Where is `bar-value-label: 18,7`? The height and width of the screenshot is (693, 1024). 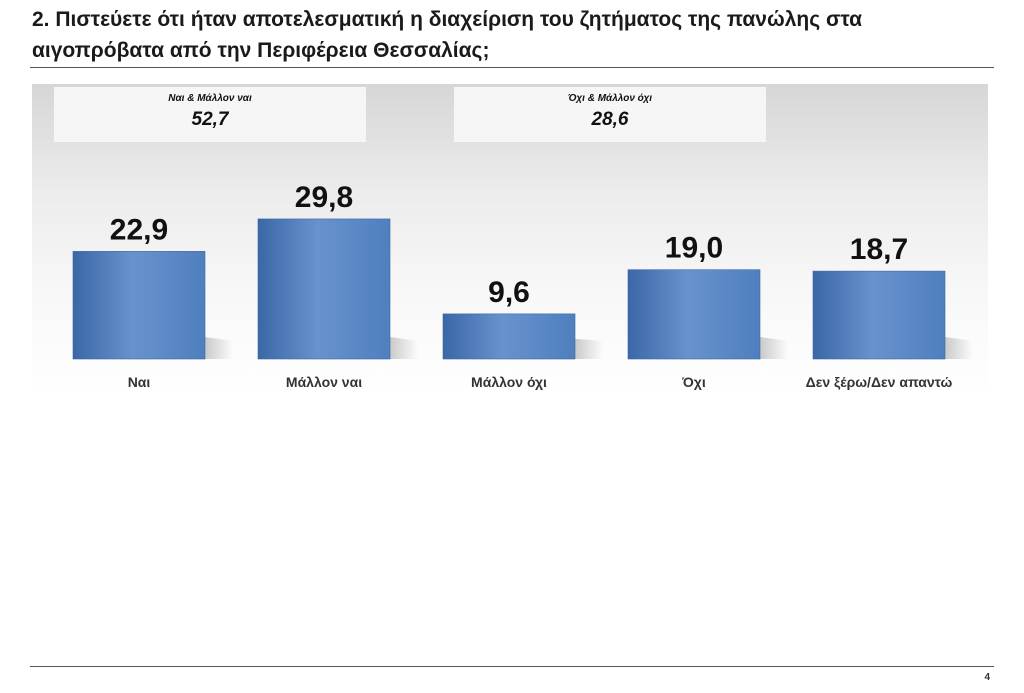 bar-value-label: 18,7 is located at coordinates (879, 249).